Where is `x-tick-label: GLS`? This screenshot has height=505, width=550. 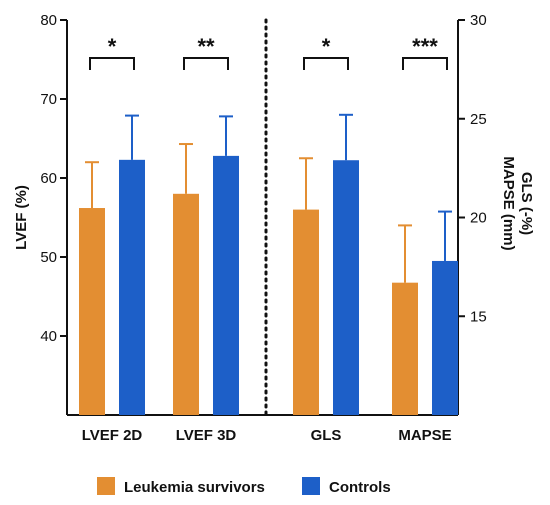 x-tick-label: GLS is located at coordinates (326, 435).